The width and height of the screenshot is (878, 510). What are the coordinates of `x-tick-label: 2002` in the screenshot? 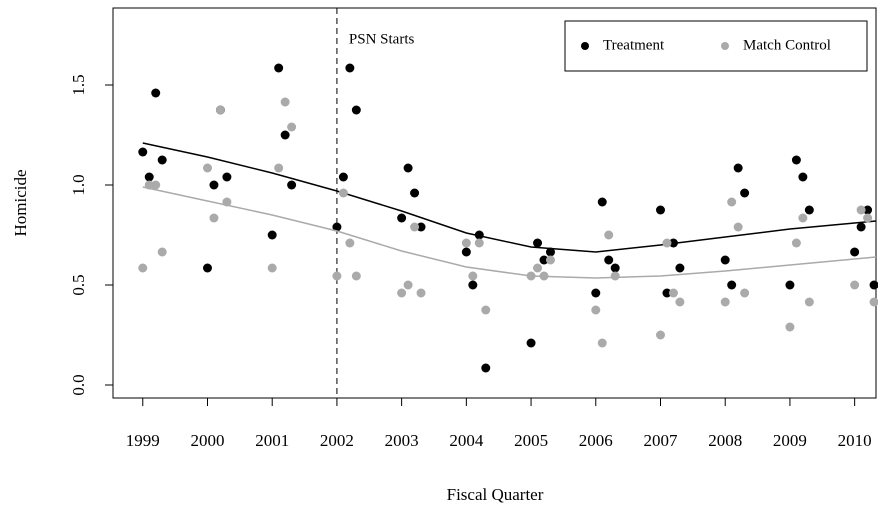 It's located at (337, 440).